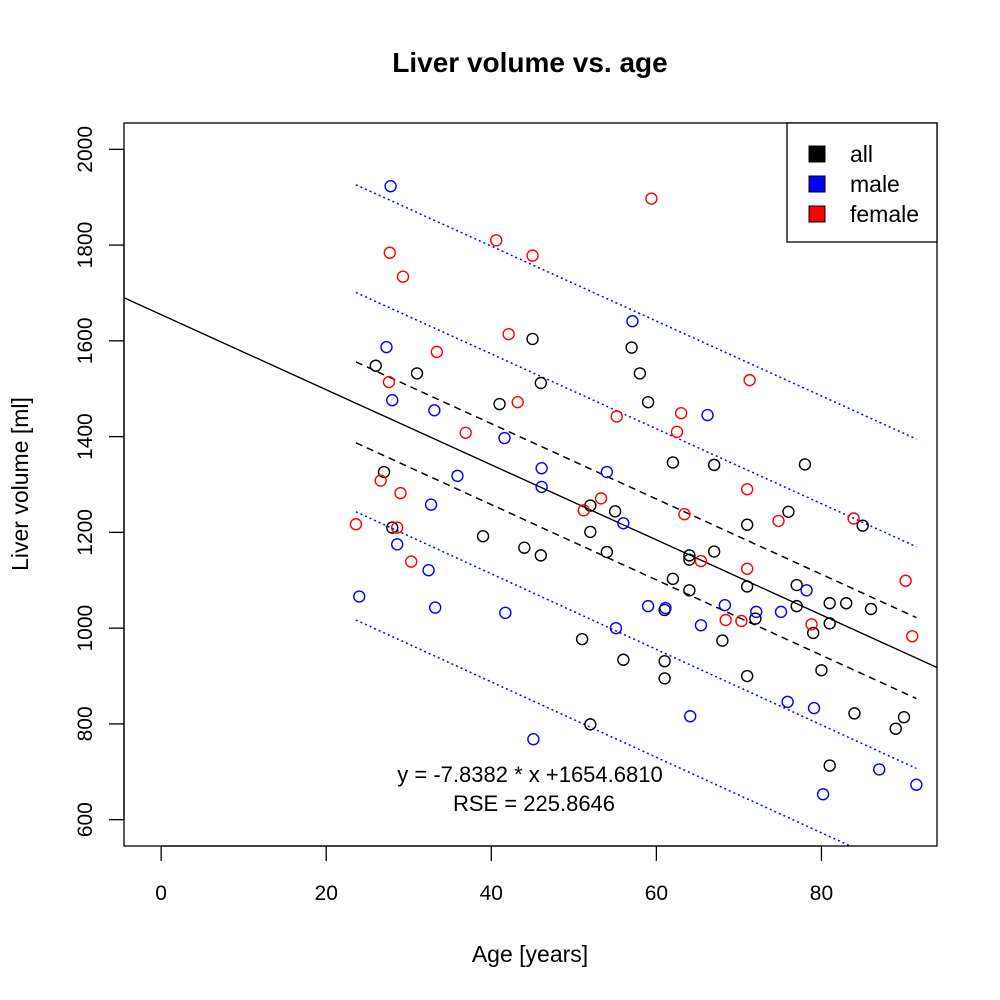  I want to click on x-tick-label: 20, so click(326, 893).